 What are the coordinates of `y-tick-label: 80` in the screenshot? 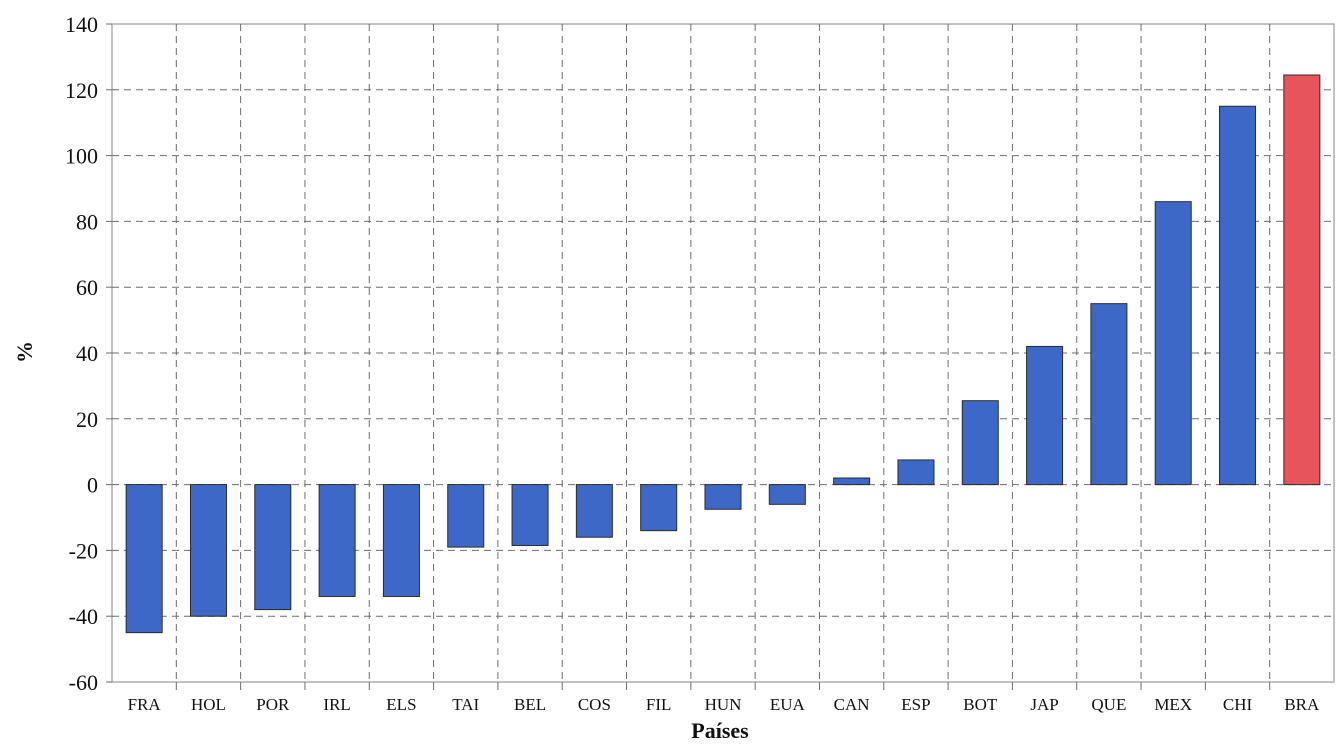 It's located at (87, 221).